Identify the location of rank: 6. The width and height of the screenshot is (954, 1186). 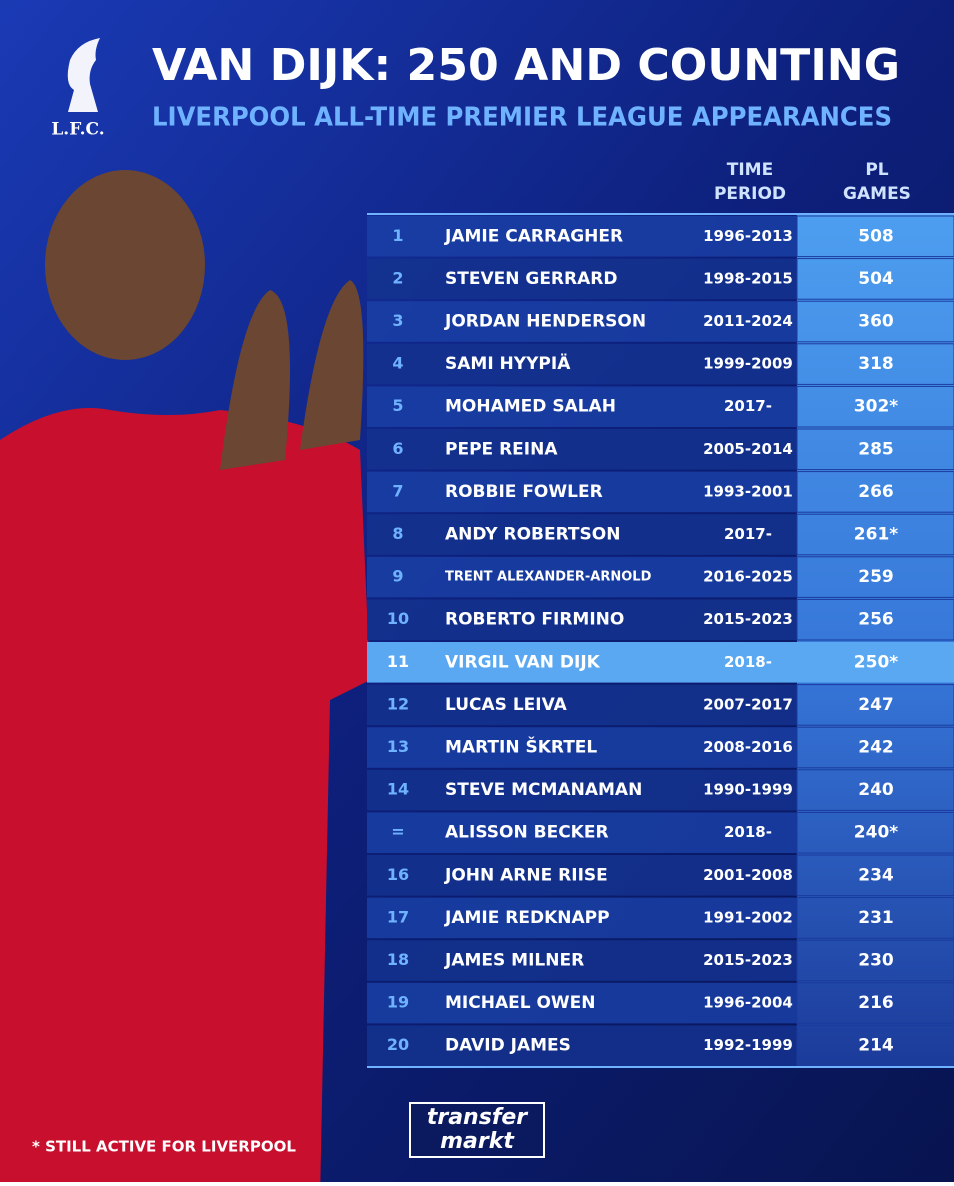
(397, 448).